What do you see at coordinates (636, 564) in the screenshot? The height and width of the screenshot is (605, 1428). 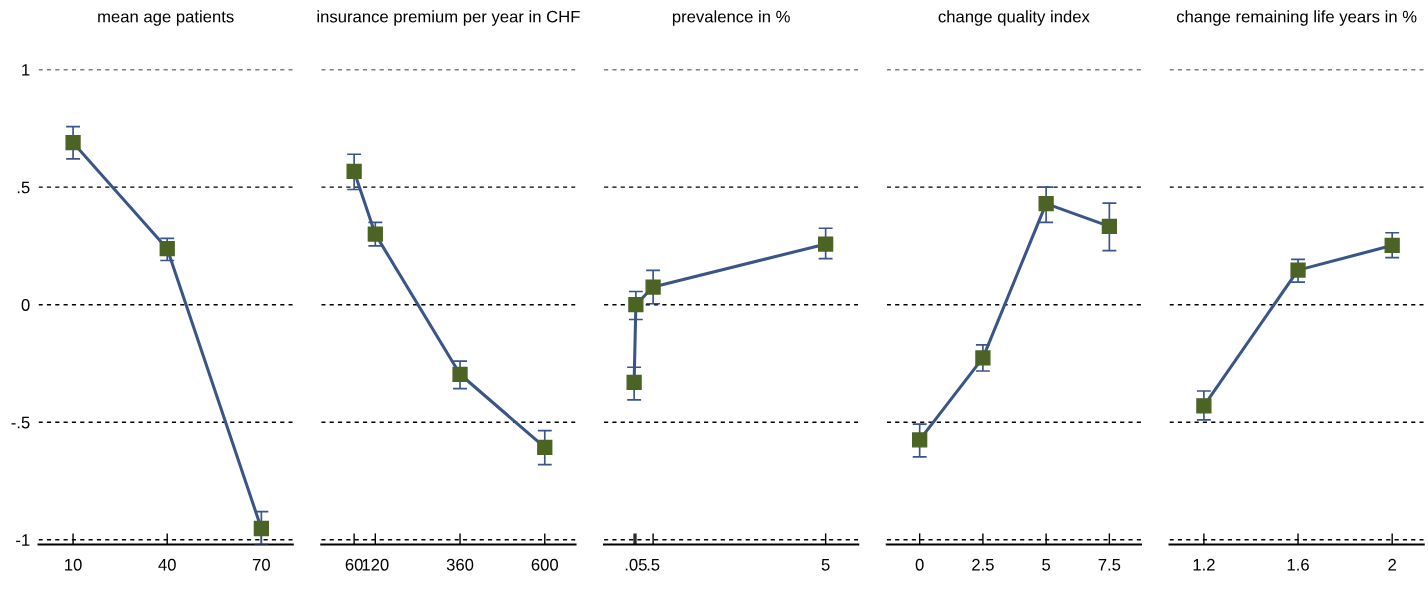 I see `x-tick-label: .05` at bounding box center [636, 564].